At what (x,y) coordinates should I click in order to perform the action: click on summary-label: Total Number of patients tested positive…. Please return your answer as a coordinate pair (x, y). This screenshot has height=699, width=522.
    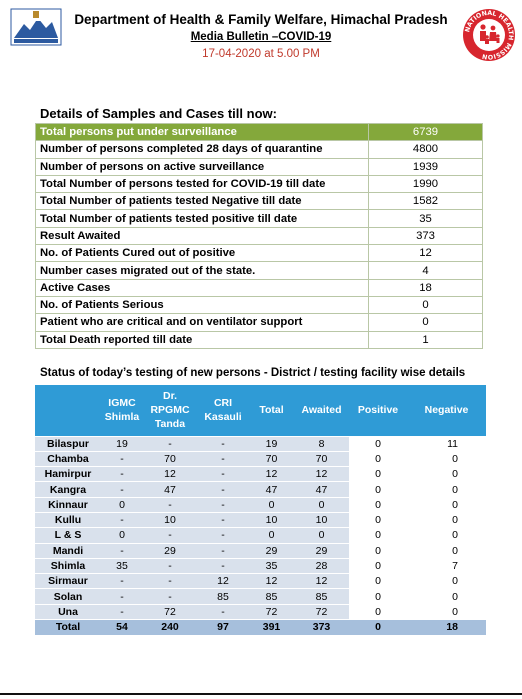
    Looking at the image, I should click on (202, 218).